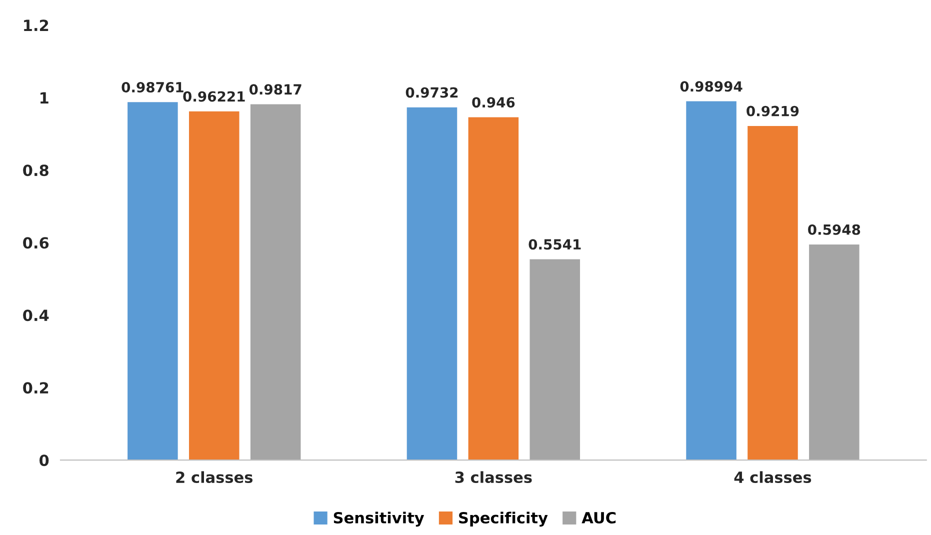 This screenshot has width=931, height=535. What do you see at coordinates (44, 98) in the screenshot?
I see `y-tick-label: 1` at bounding box center [44, 98].